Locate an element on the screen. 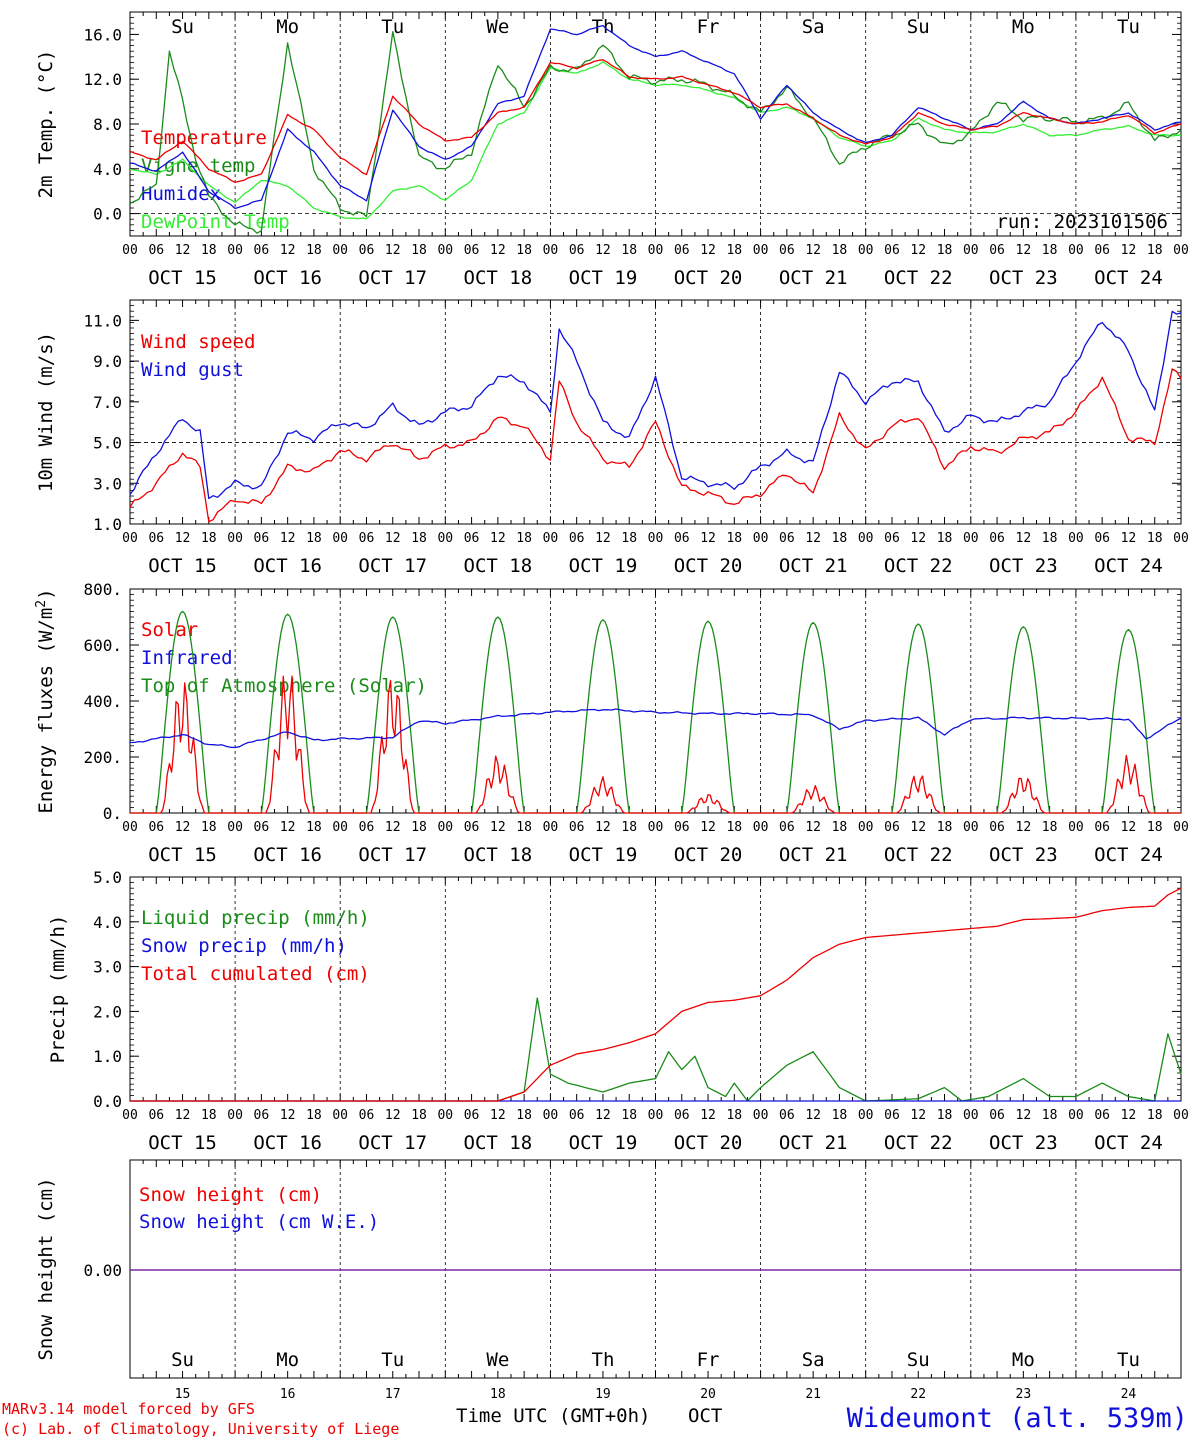 The image size is (1194, 1440). date-label: OCT 16 is located at coordinates (287, 278).